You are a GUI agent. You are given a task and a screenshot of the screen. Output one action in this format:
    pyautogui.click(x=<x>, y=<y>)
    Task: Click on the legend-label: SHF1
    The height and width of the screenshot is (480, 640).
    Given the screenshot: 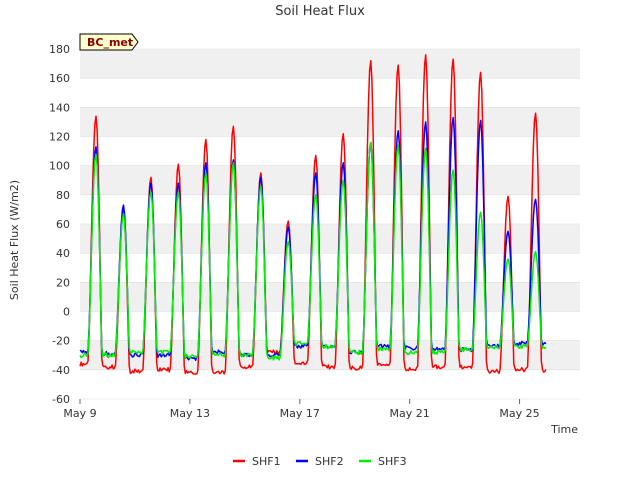 What is the action you would take?
    pyautogui.click(x=266, y=461)
    